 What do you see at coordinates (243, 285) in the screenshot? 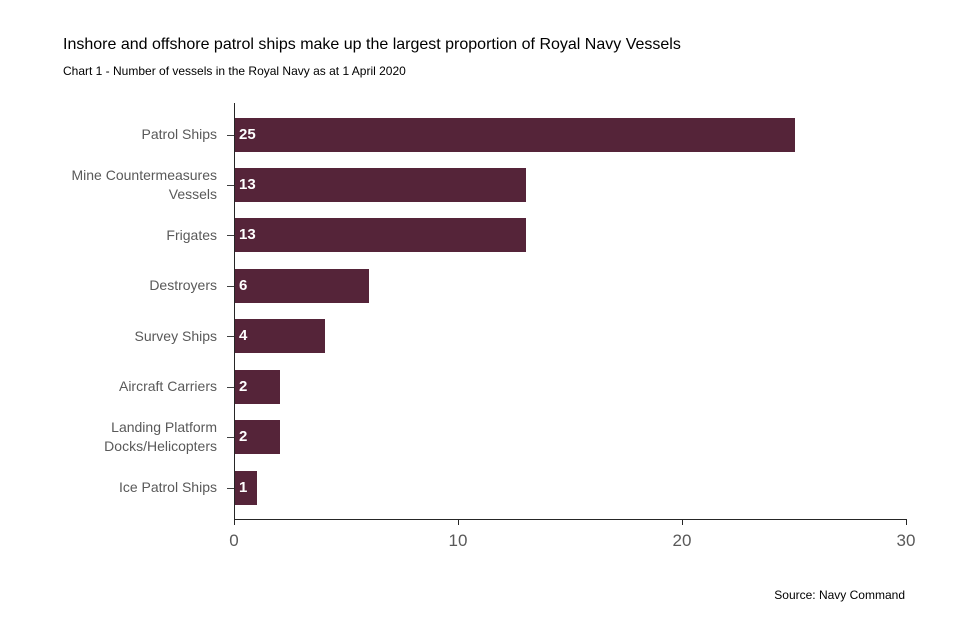
I see `bar-value-label: 6` at bounding box center [243, 285].